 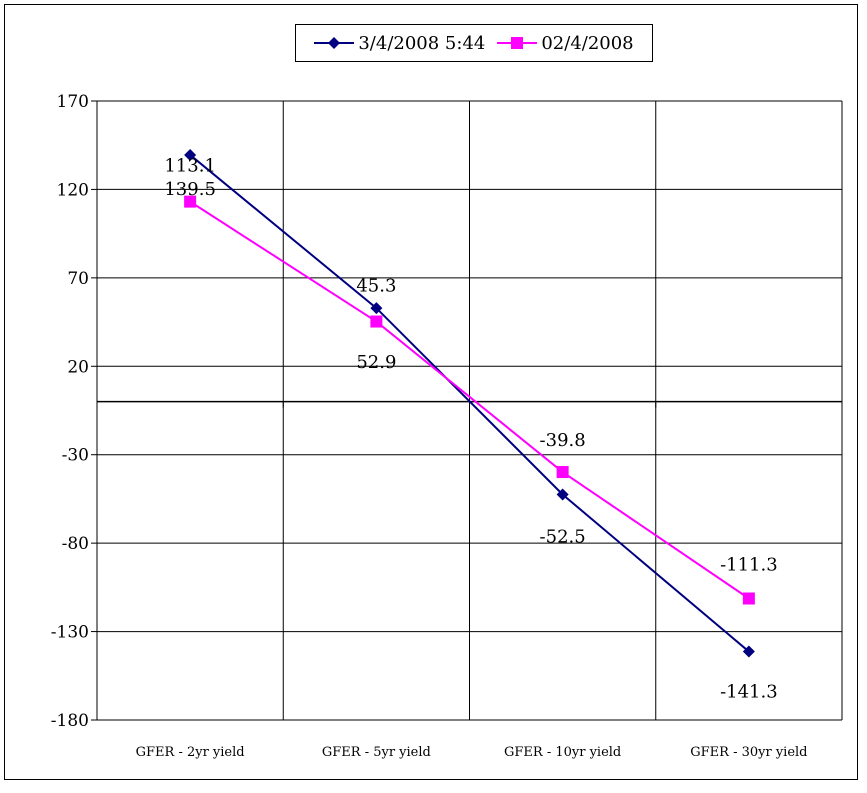 What do you see at coordinates (190, 166) in the screenshot?
I see `data-label: 113.1` at bounding box center [190, 166].